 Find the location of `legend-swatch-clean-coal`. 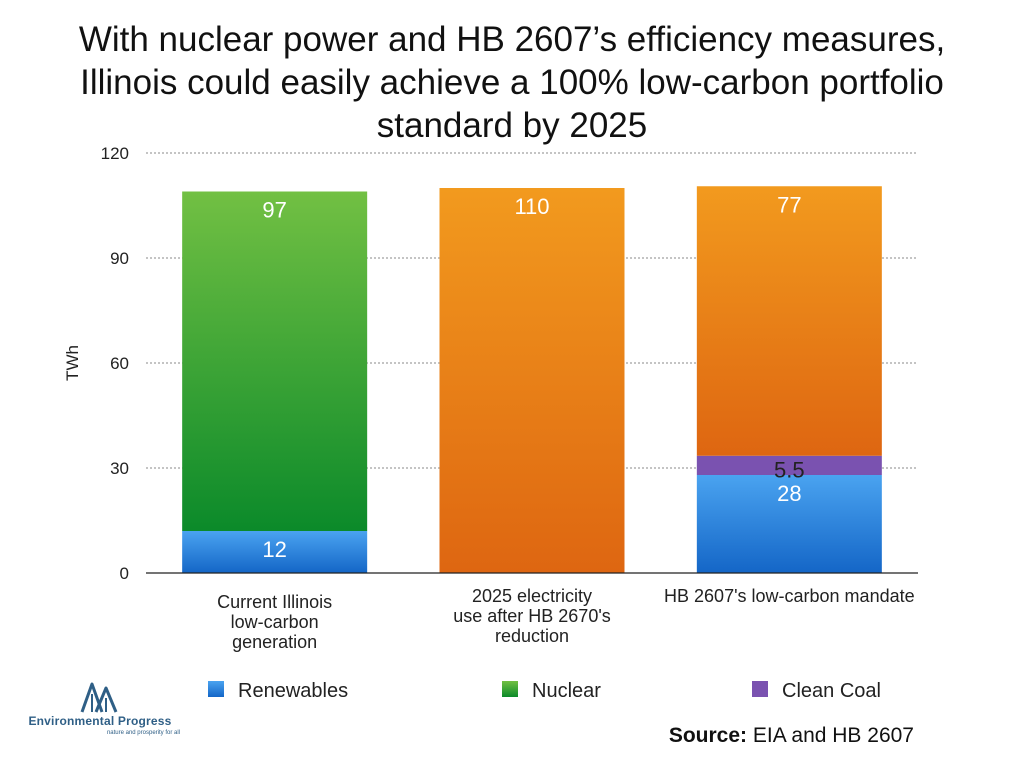

legend-swatch-clean-coal is located at coordinates (760, 689).